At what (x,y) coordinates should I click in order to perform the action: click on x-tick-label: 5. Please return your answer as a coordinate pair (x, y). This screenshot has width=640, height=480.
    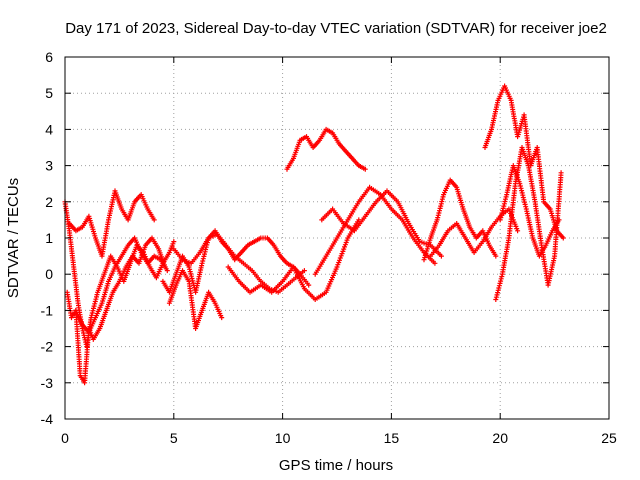
    Looking at the image, I should click on (174, 438).